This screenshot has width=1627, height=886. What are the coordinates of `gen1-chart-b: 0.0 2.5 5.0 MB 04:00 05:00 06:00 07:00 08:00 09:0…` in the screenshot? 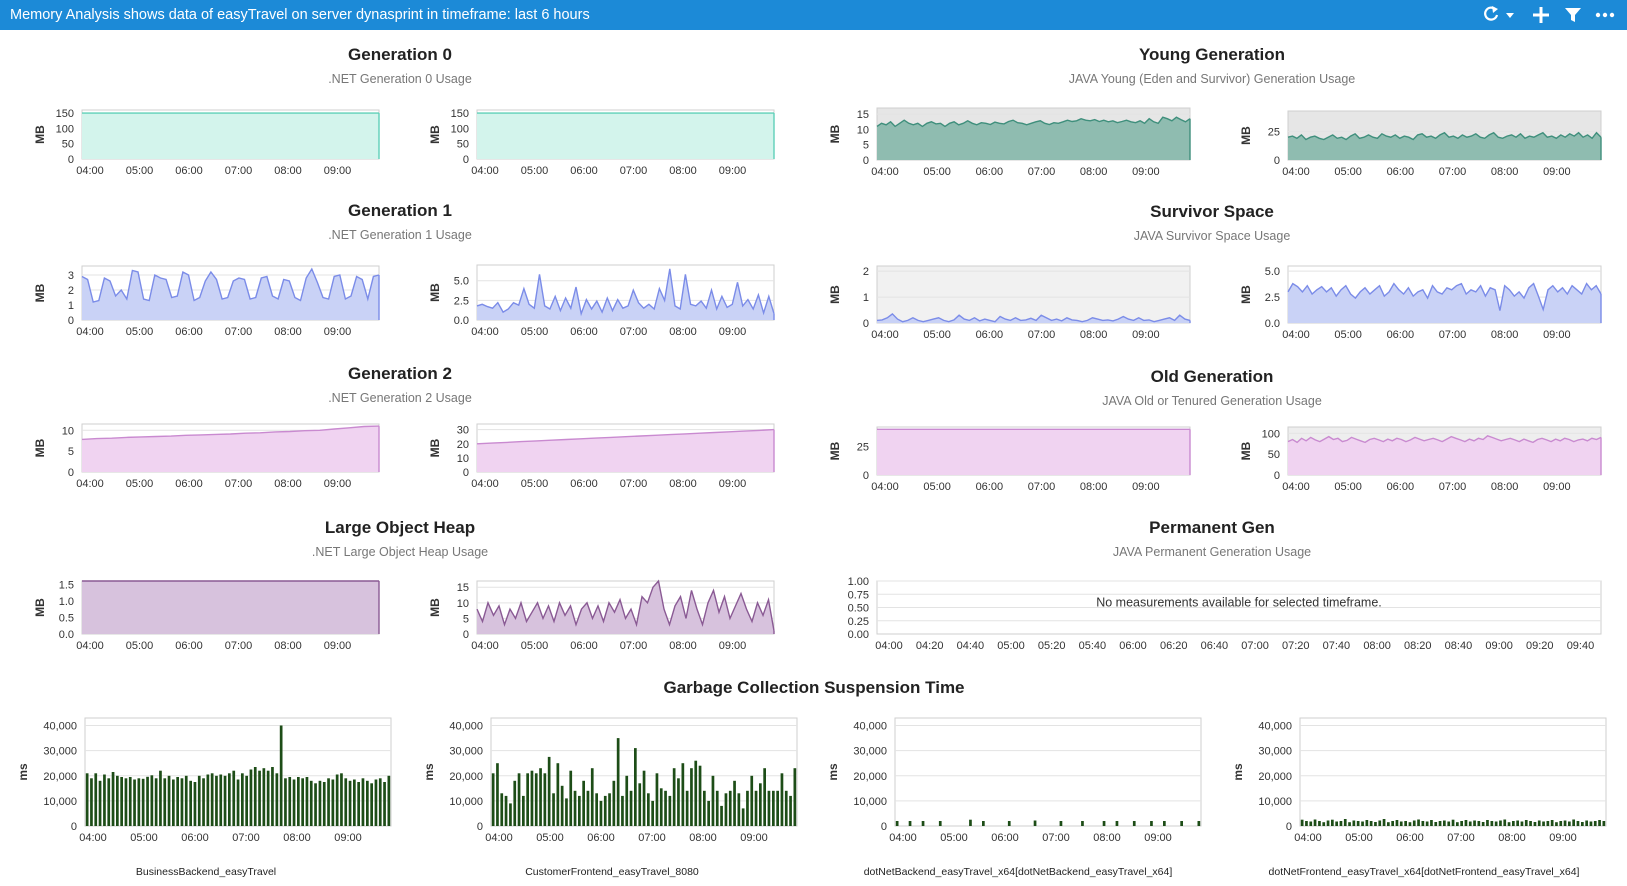 It's located at (601, 301).